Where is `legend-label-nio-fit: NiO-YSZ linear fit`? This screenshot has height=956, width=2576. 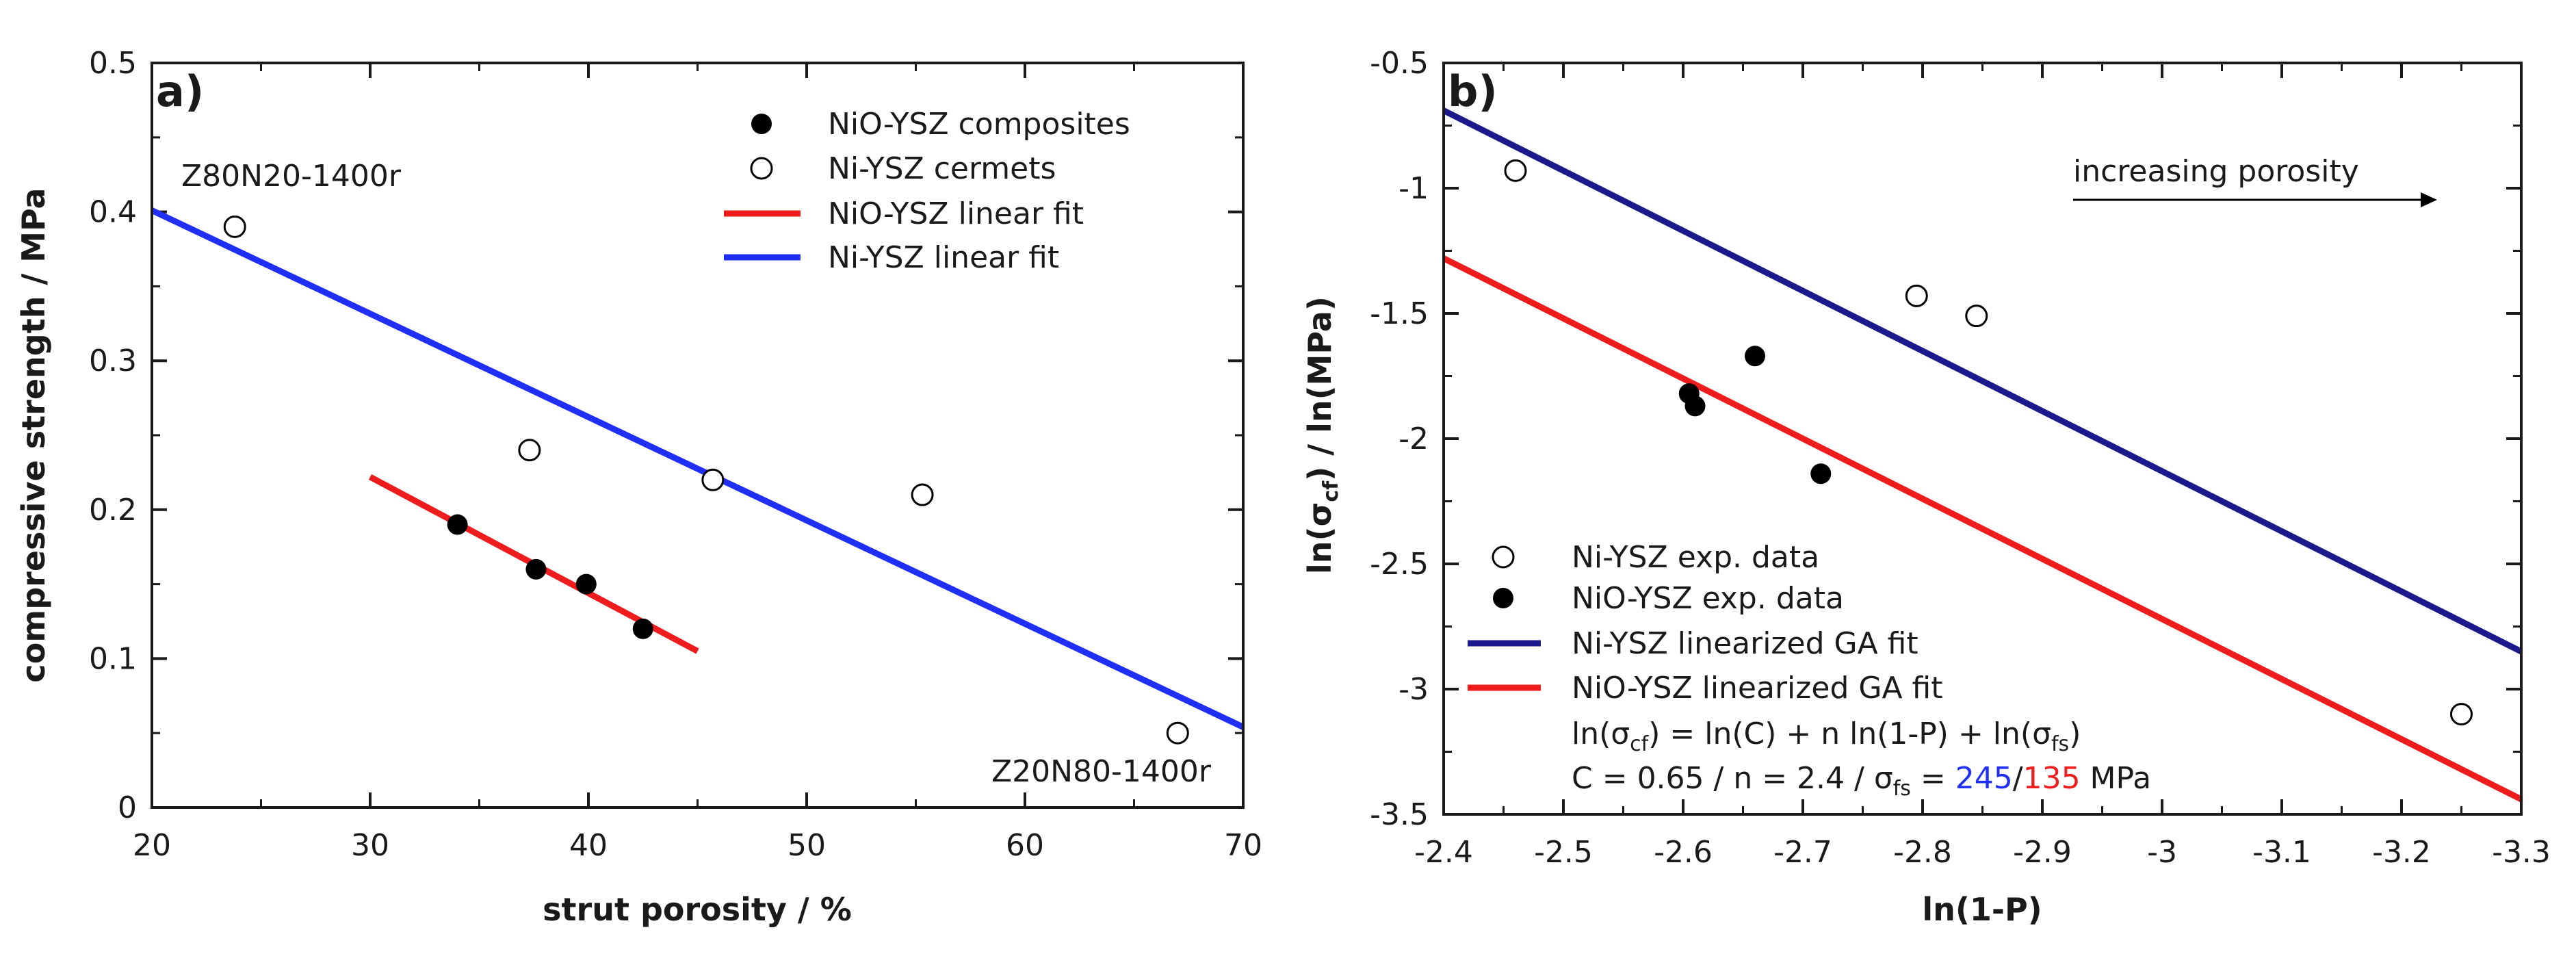
legend-label-nio-fit: NiO-YSZ linear fit is located at coordinates (956, 213).